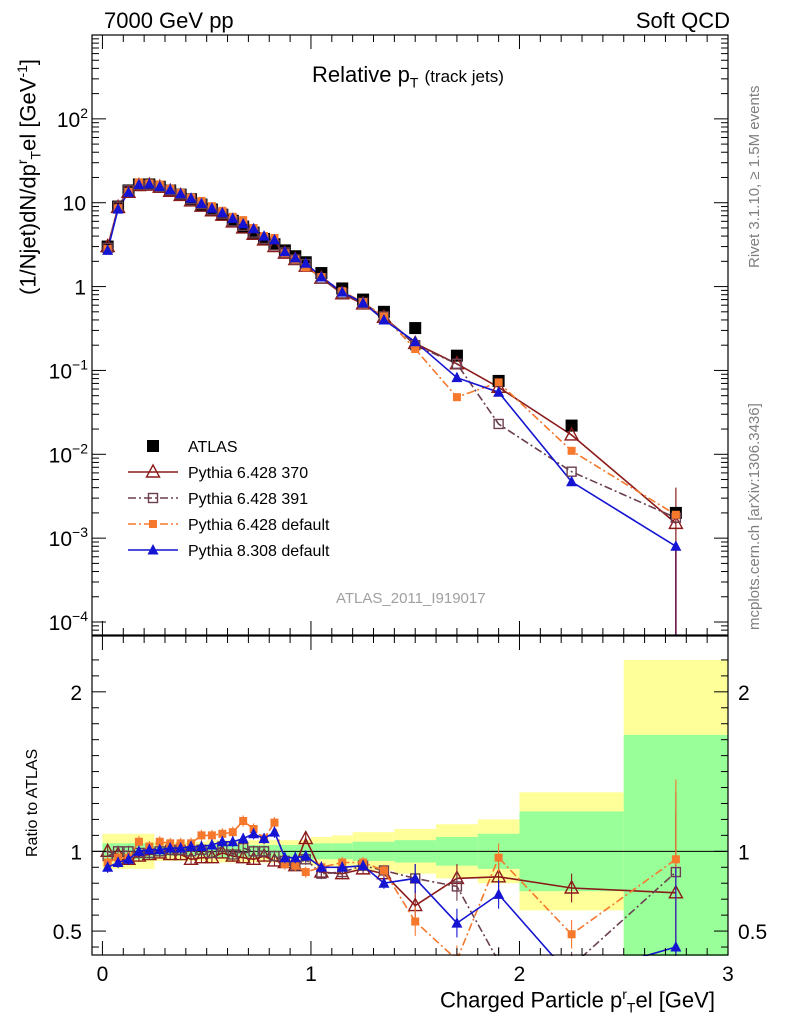 The height and width of the screenshot is (1024, 786). Describe the element at coordinates (531, 1000) in the screenshot. I see `xlabel-main: Charged Particle p` at that location.